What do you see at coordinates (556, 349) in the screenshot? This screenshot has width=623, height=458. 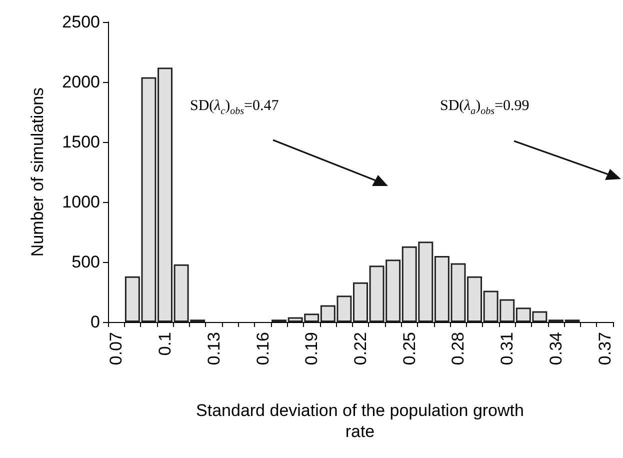 I see `x-tick-label: 0.34` at bounding box center [556, 349].